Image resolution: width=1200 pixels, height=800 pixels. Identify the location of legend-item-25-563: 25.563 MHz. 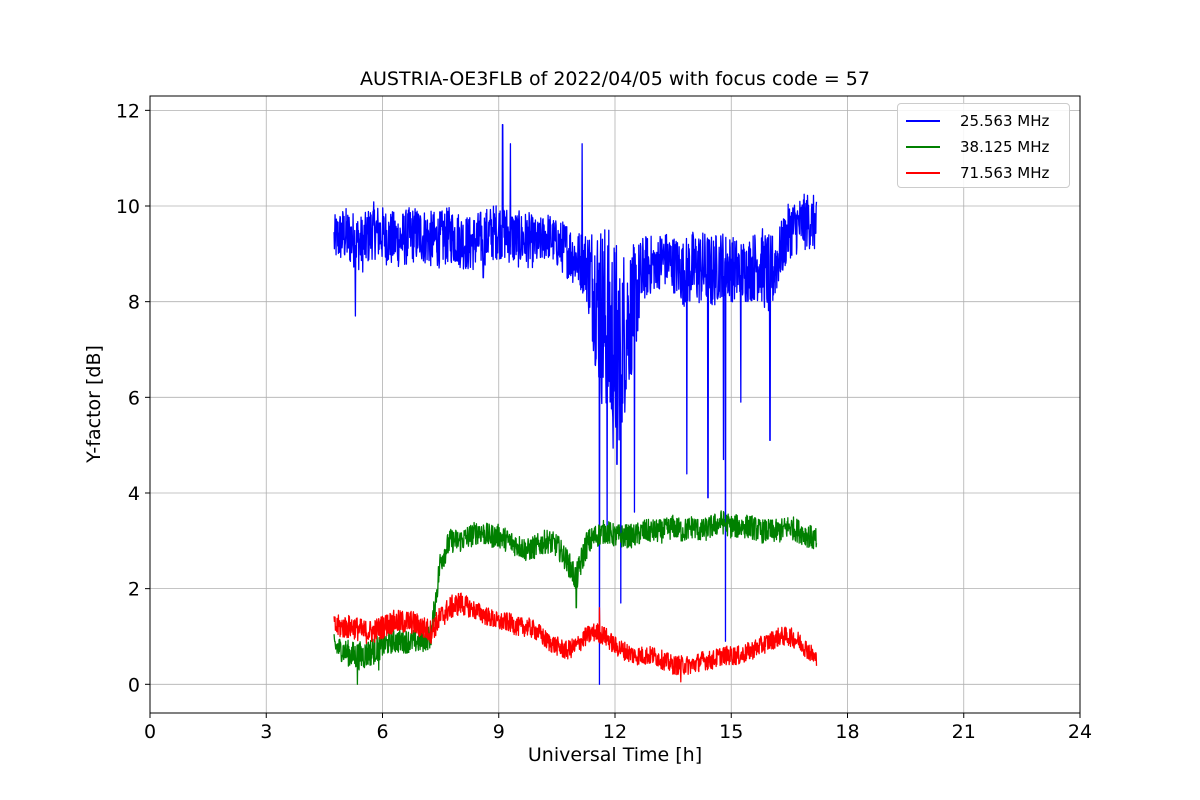
(983, 121).